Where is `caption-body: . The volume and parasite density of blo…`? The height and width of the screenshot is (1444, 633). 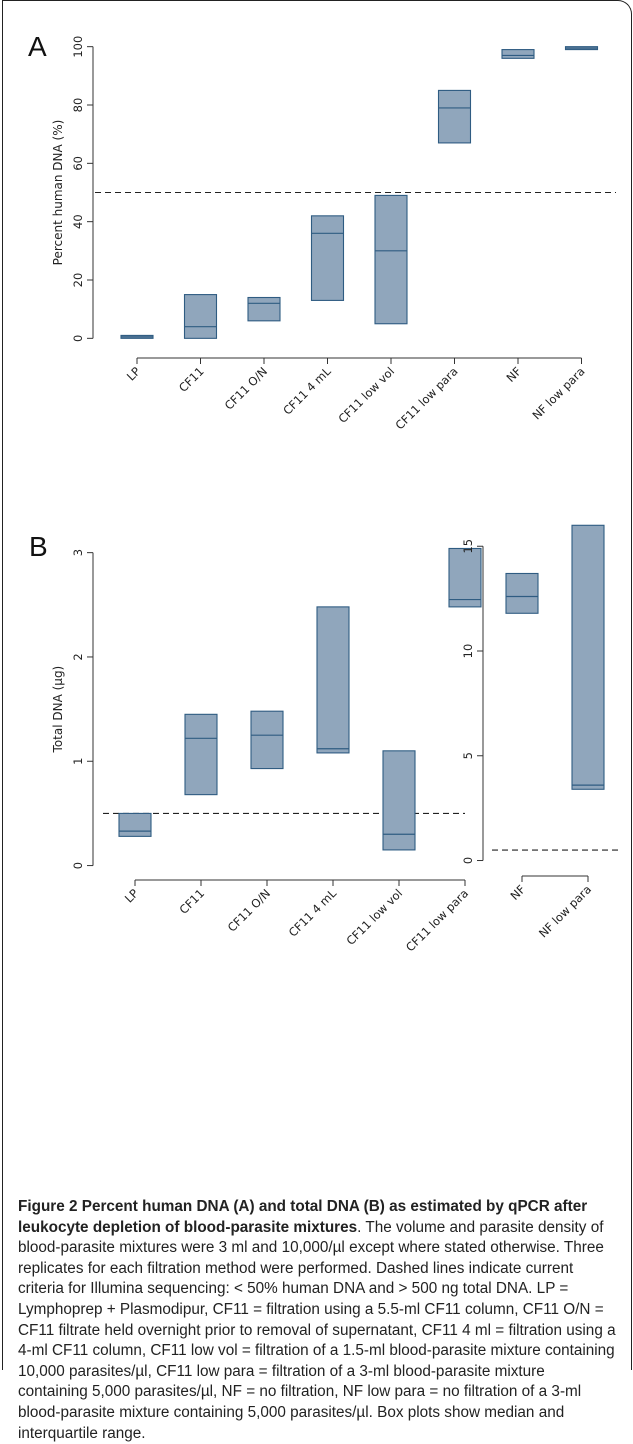
caption-body: . The volume and parasite density of blo… is located at coordinates (317, 1330).